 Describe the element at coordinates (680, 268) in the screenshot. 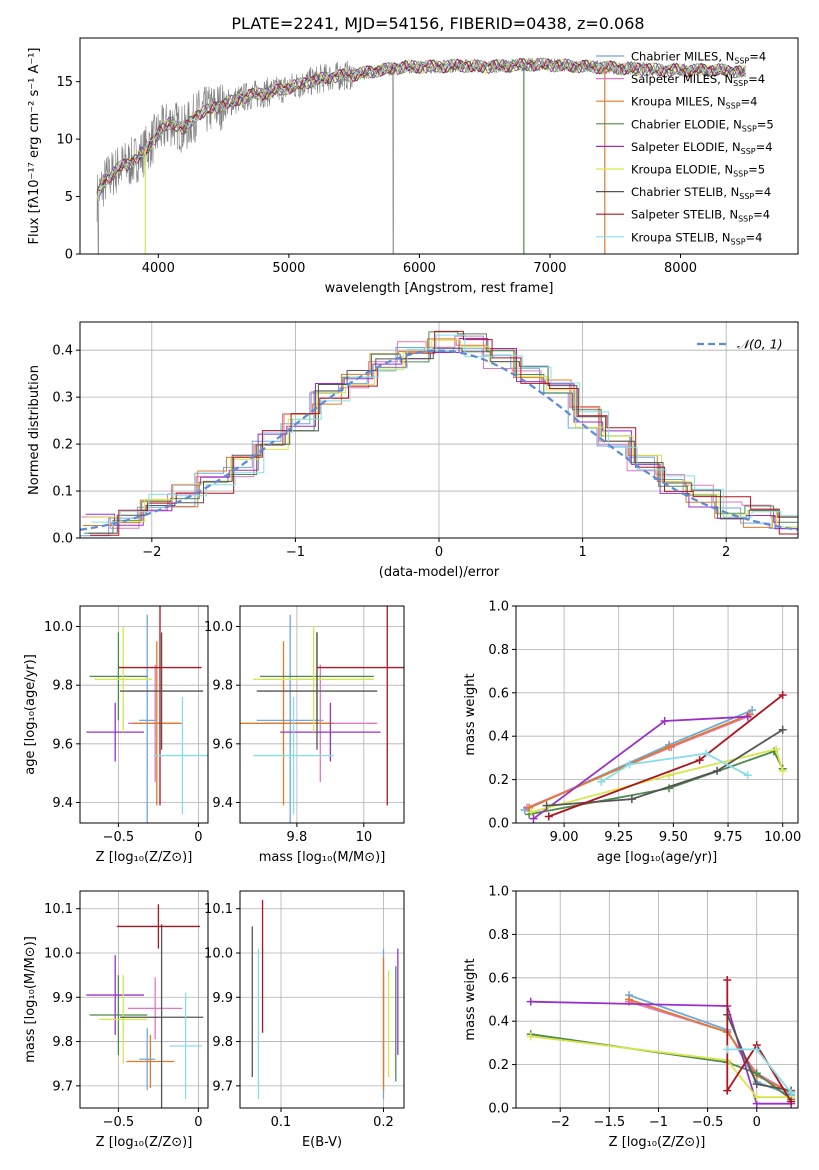

I see `x-tick-label: 8000` at that location.